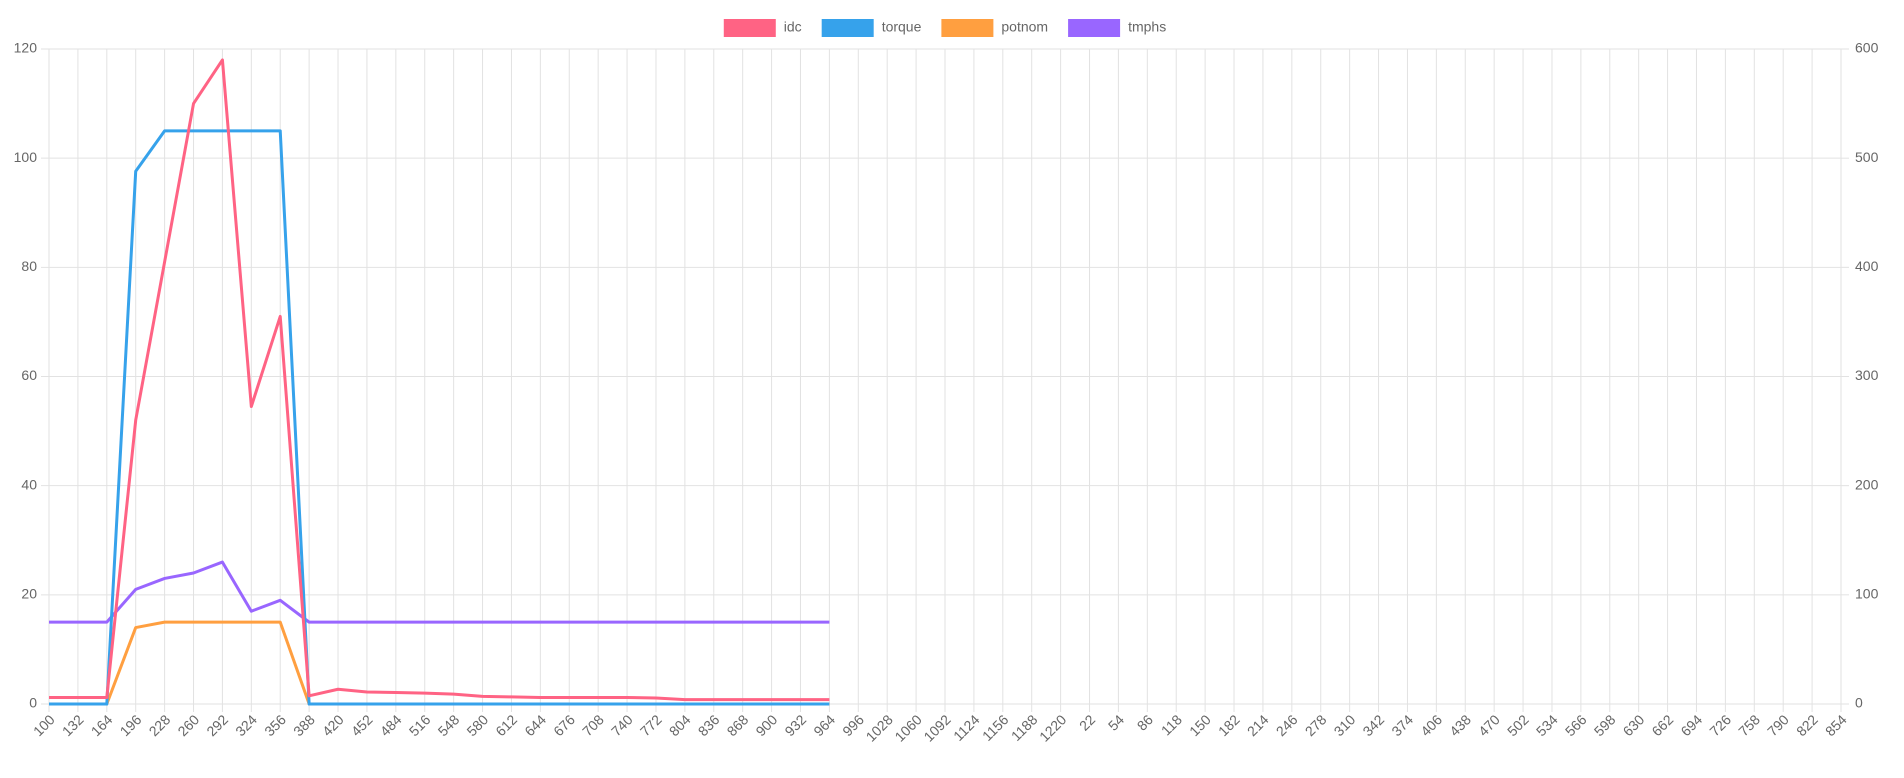 The height and width of the screenshot is (778, 1904). What do you see at coordinates (1460, 725) in the screenshot?
I see `x-tick-label: 438` at bounding box center [1460, 725].